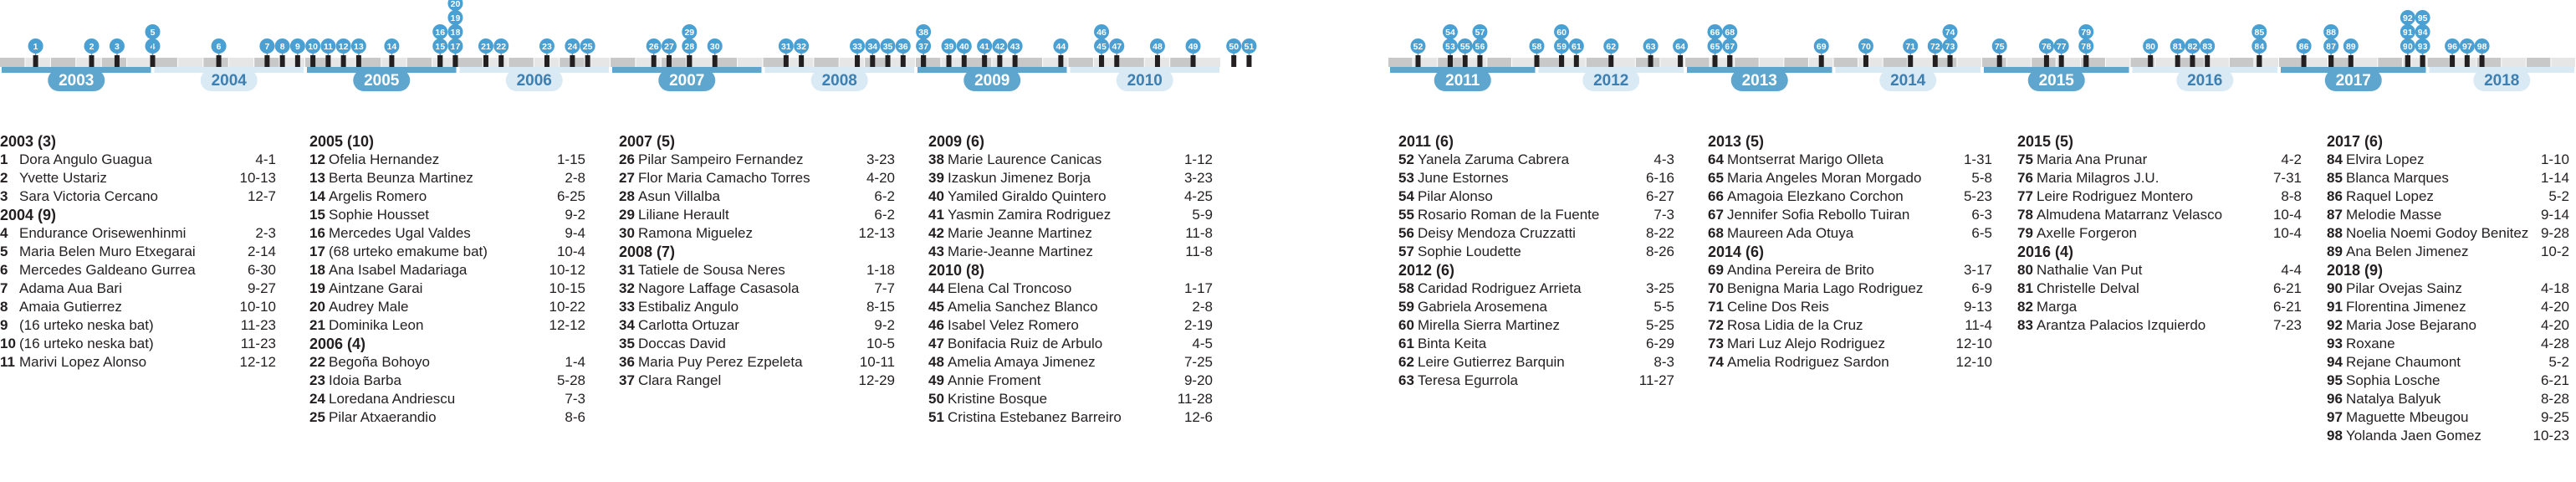 This screenshot has height=482, width=2576. I want to click on left-timeline-marker-label: 16, so click(440, 33).